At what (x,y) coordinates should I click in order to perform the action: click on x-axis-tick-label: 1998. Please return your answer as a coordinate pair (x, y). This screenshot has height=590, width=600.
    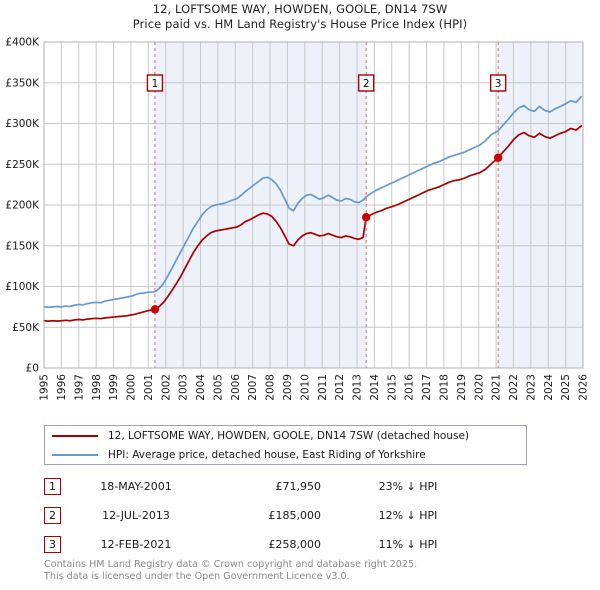
    Looking at the image, I should click on (97, 387).